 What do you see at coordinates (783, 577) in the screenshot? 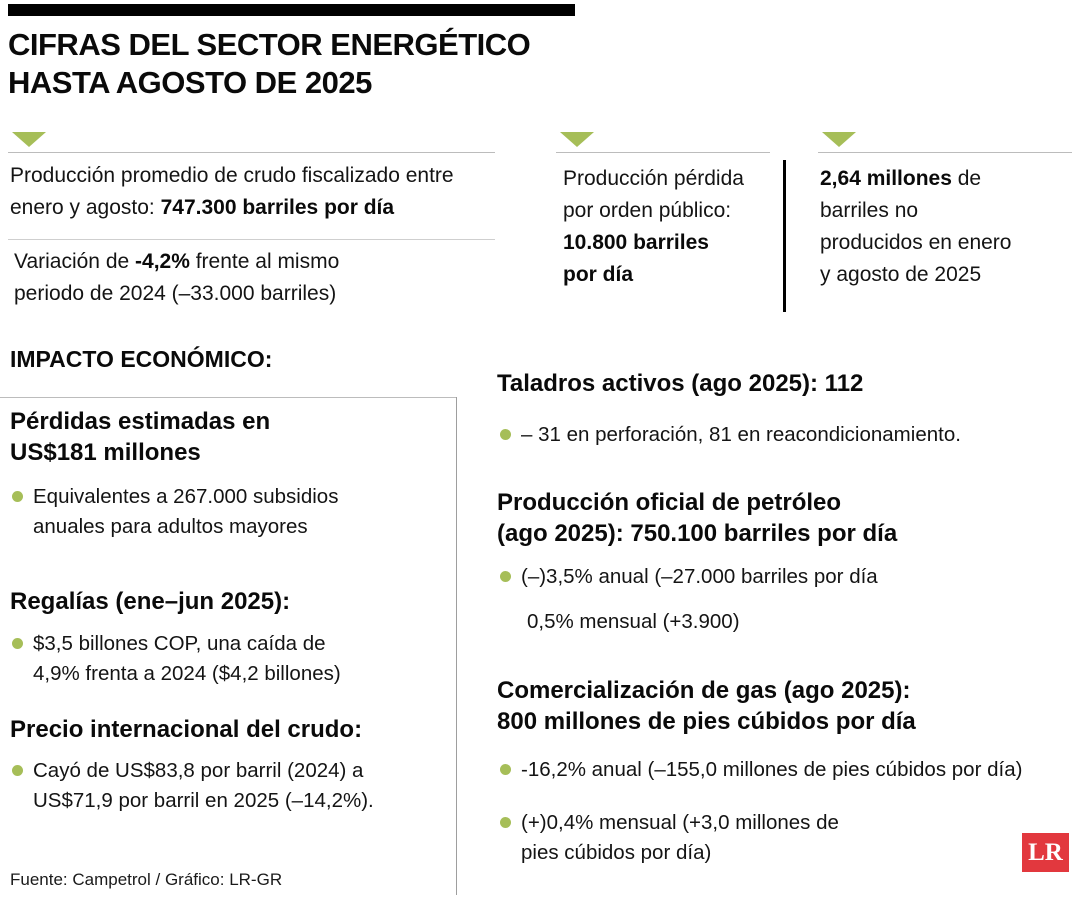
I see `oil-production-bullet: (–)3,5% anual (–27.000 barriles por día` at bounding box center [783, 577].